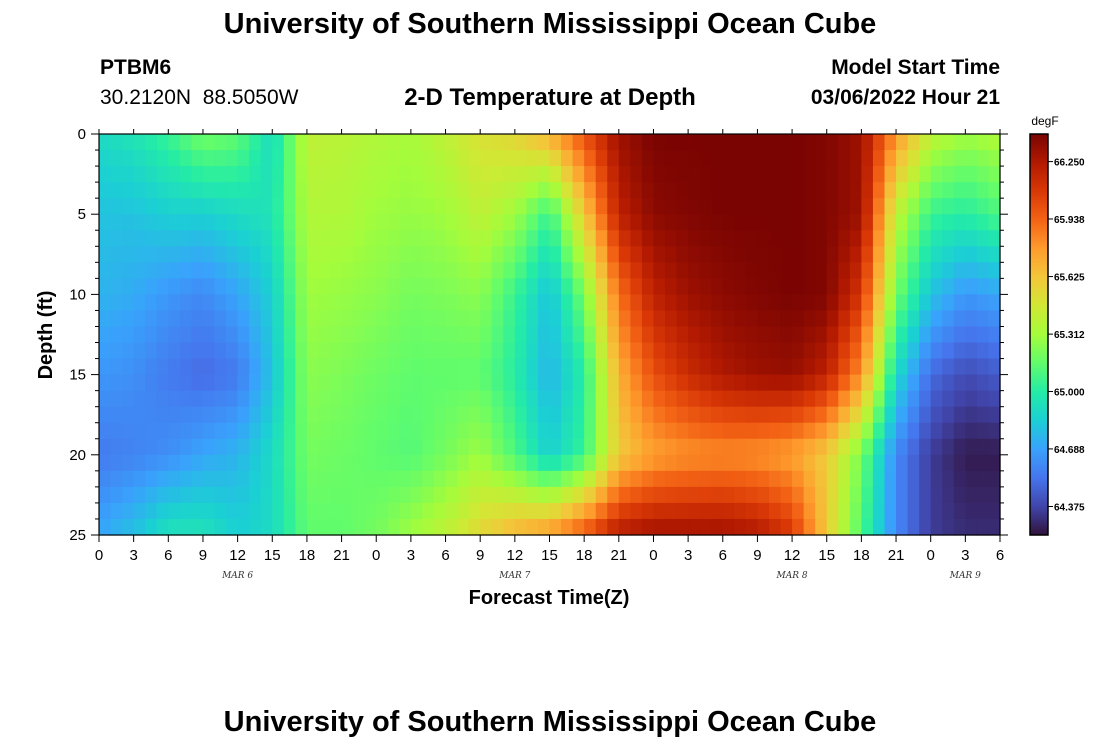 The width and height of the screenshot is (1100, 750). Describe the element at coordinates (136, 67) in the screenshot. I see `station-id: PTBM6` at that location.